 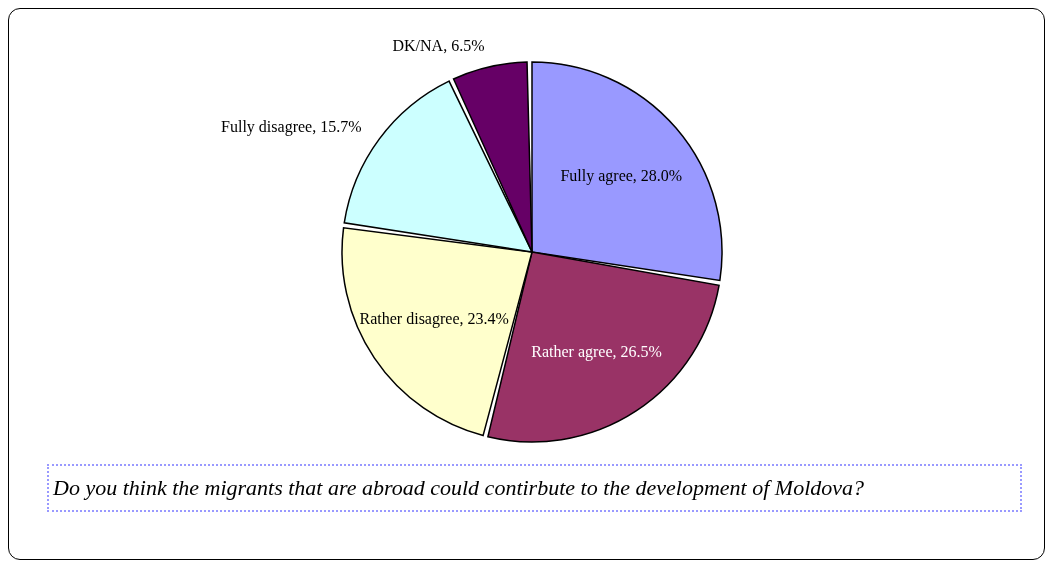 What do you see at coordinates (434, 318) in the screenshot?
I see `slice-label: Rather disagree, 23.4%` at bounding box center [434, 318].